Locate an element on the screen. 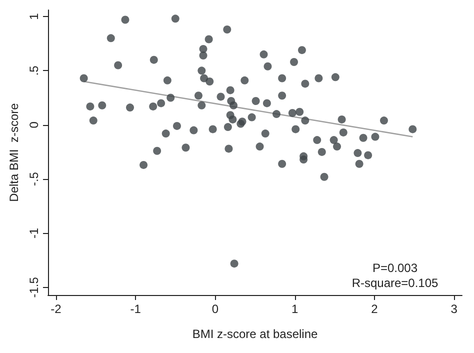 Image resolution: width=474 pixels, height=353 pixels. y-tick-label: 0 is located at coordinates (34, 124).